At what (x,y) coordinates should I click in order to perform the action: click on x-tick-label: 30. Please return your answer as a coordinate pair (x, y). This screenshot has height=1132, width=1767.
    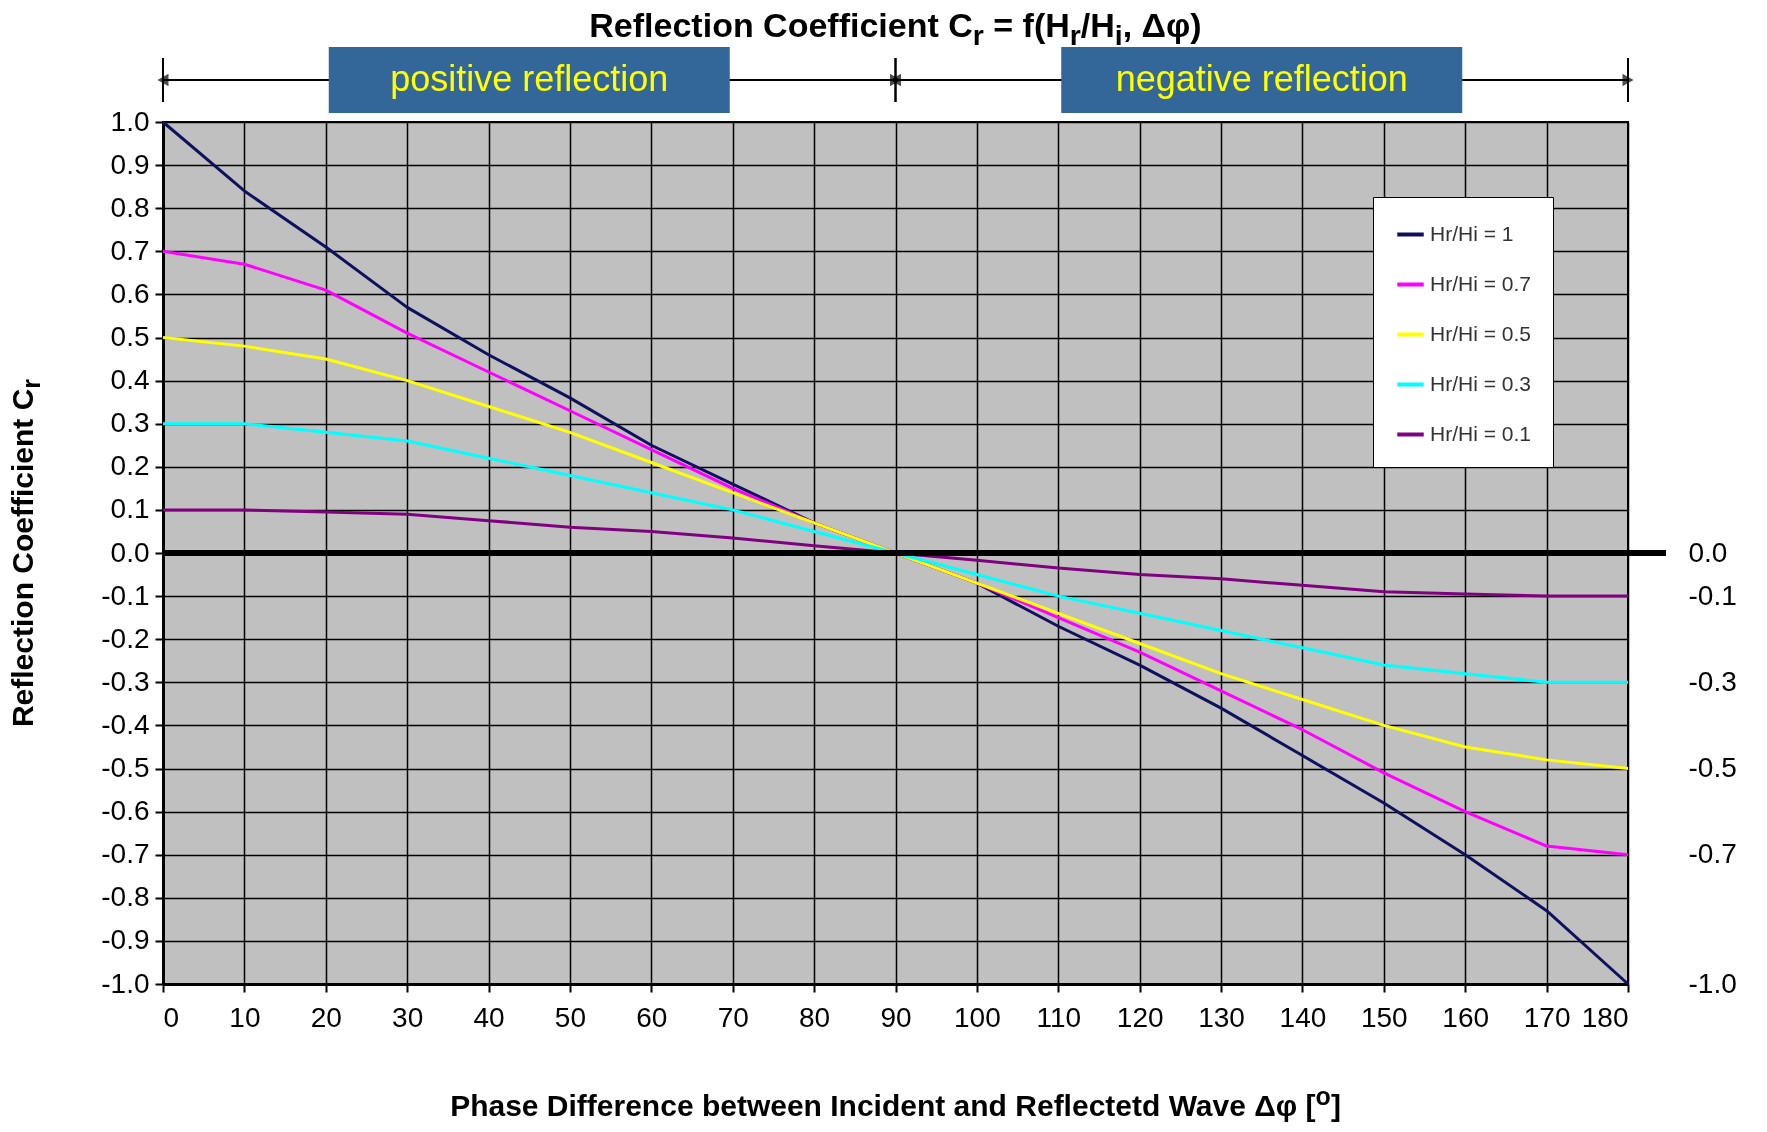
    Looking at the image, I should click on (408, 1017).